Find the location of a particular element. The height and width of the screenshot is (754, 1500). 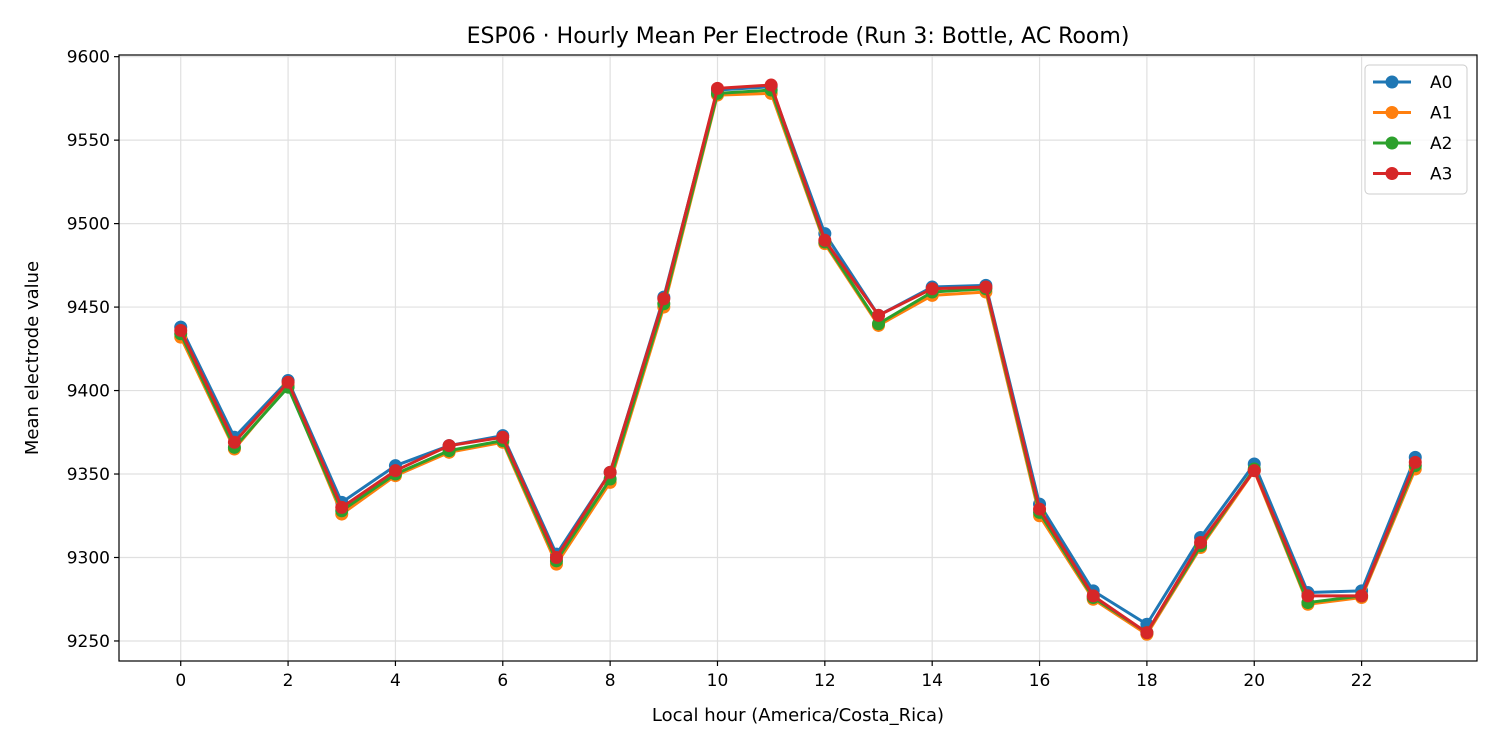

y-tick-label: 9500 is located at coordinates (88, 225).